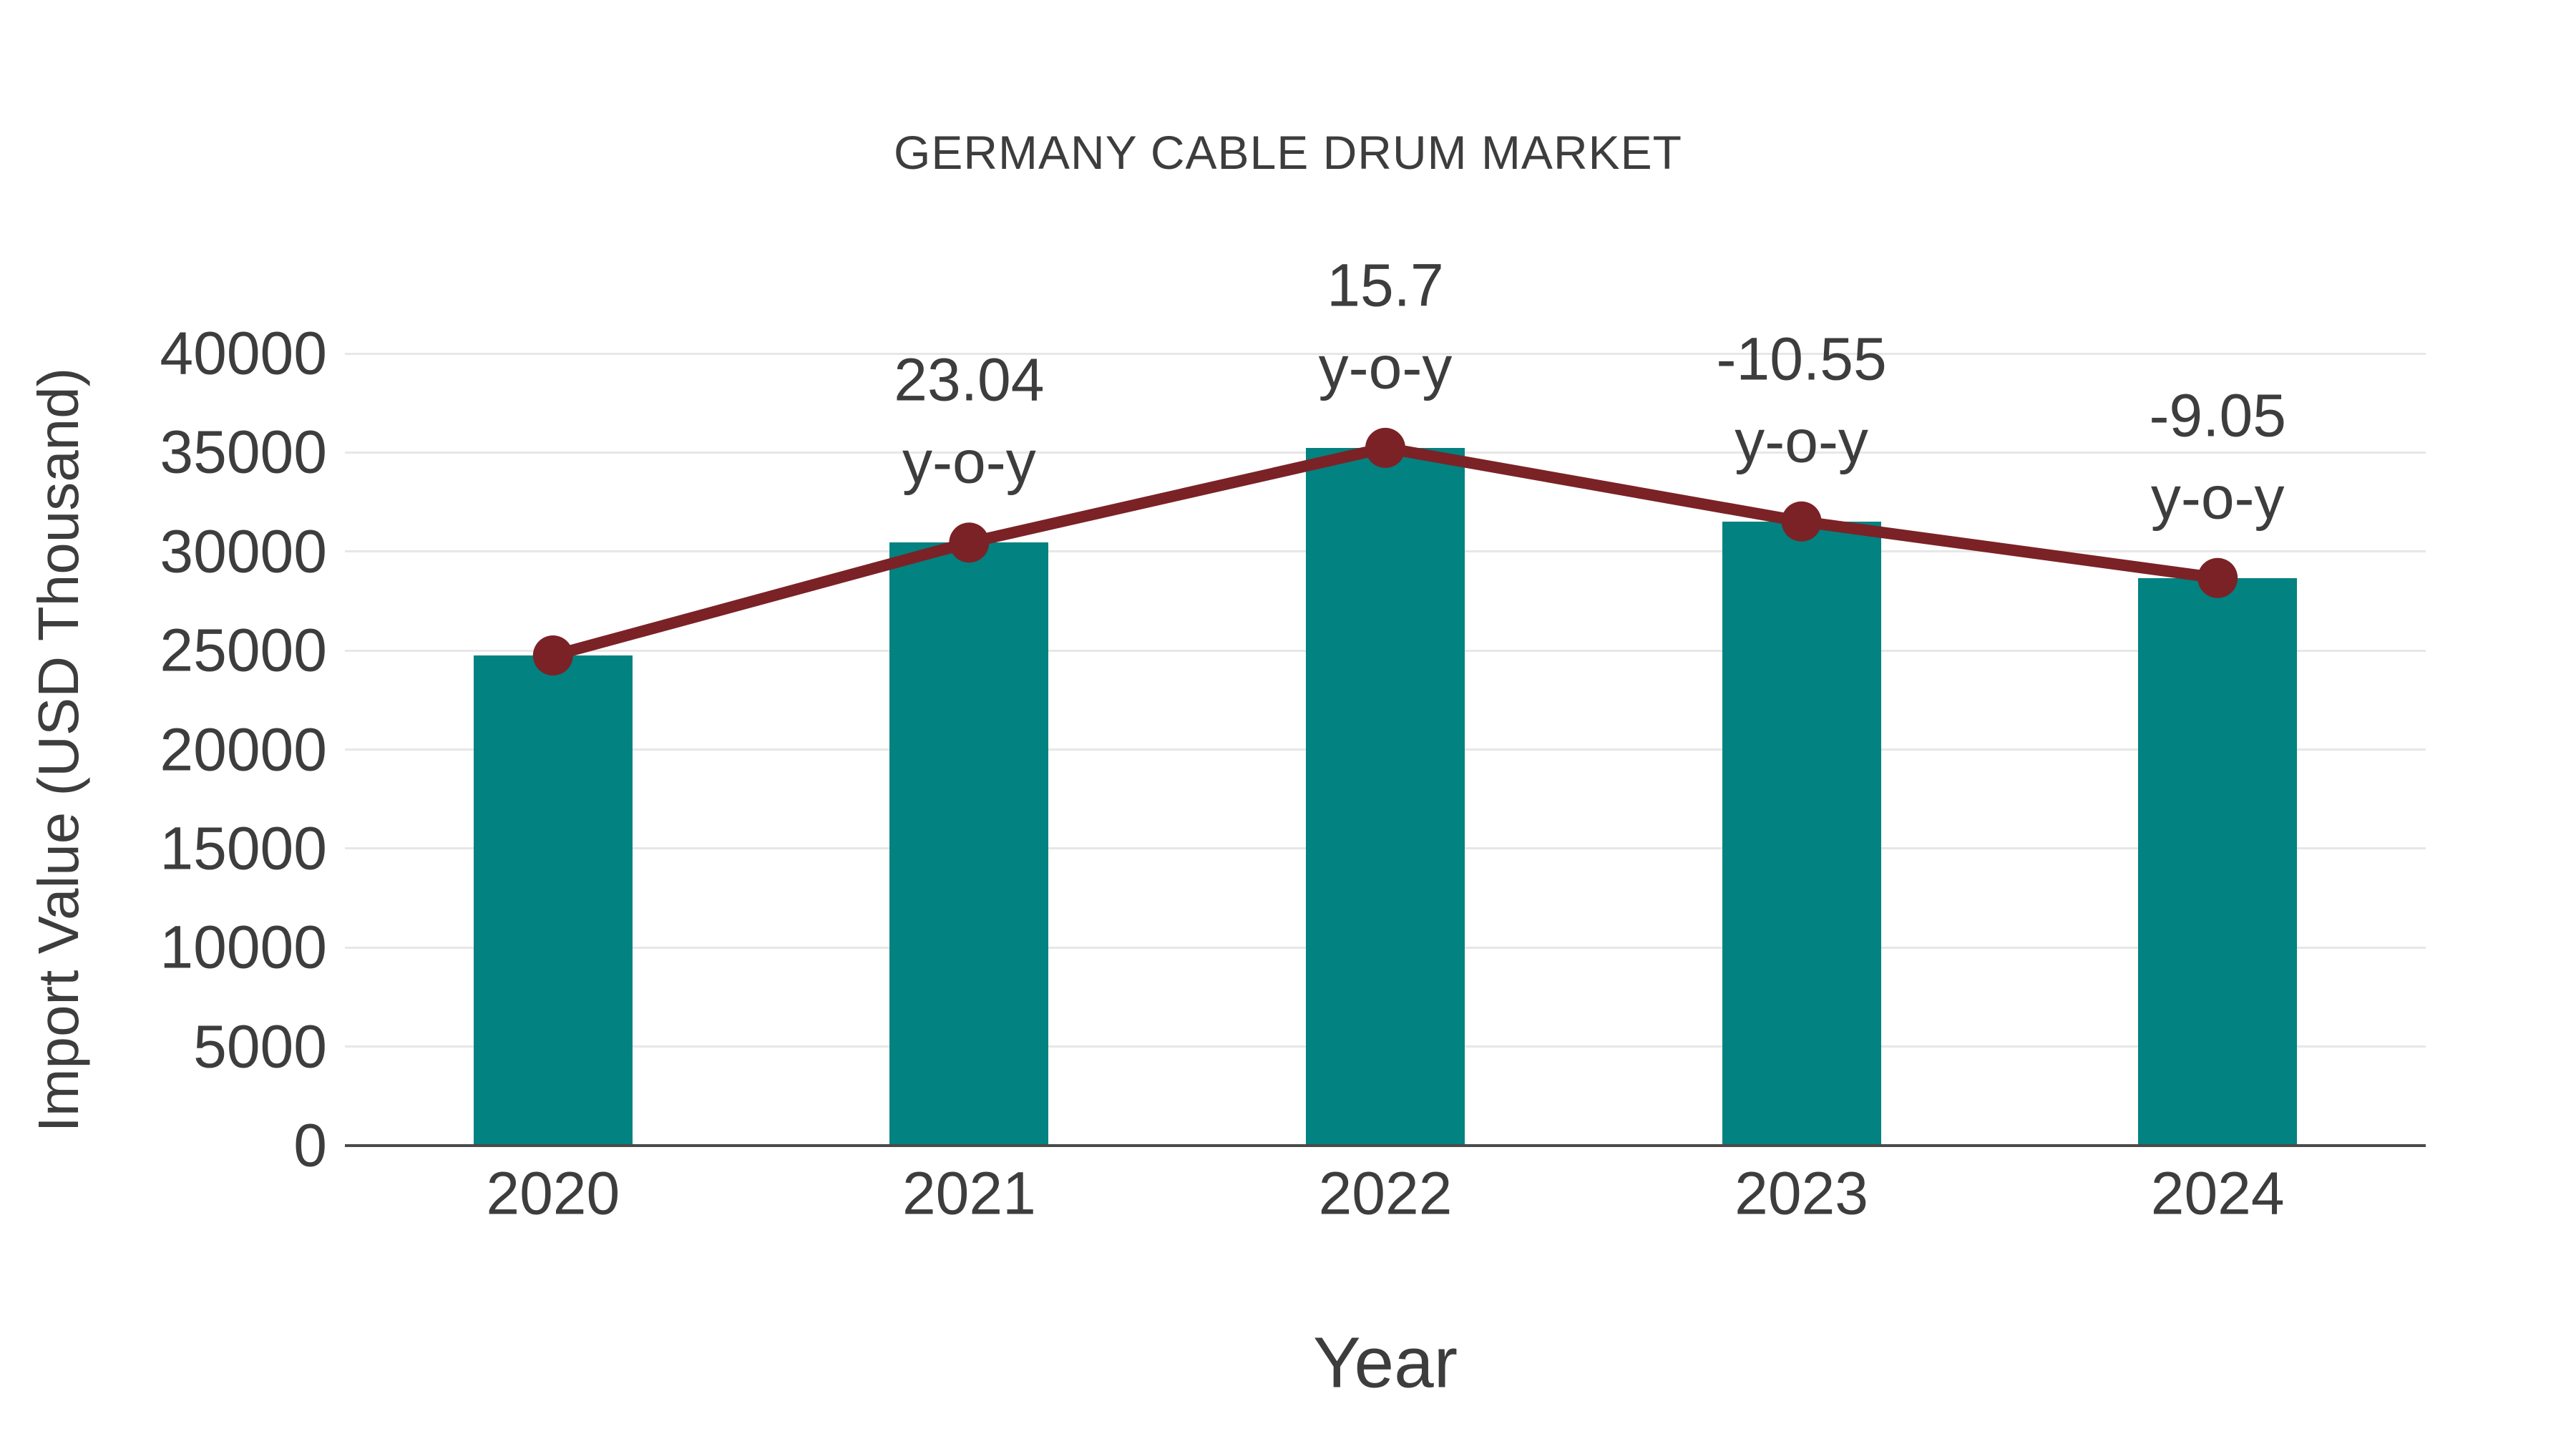  Describe the element at coordinates (1385, 1193) in the screenshot. I see `x-tick-label-2022: 2022` at that location.